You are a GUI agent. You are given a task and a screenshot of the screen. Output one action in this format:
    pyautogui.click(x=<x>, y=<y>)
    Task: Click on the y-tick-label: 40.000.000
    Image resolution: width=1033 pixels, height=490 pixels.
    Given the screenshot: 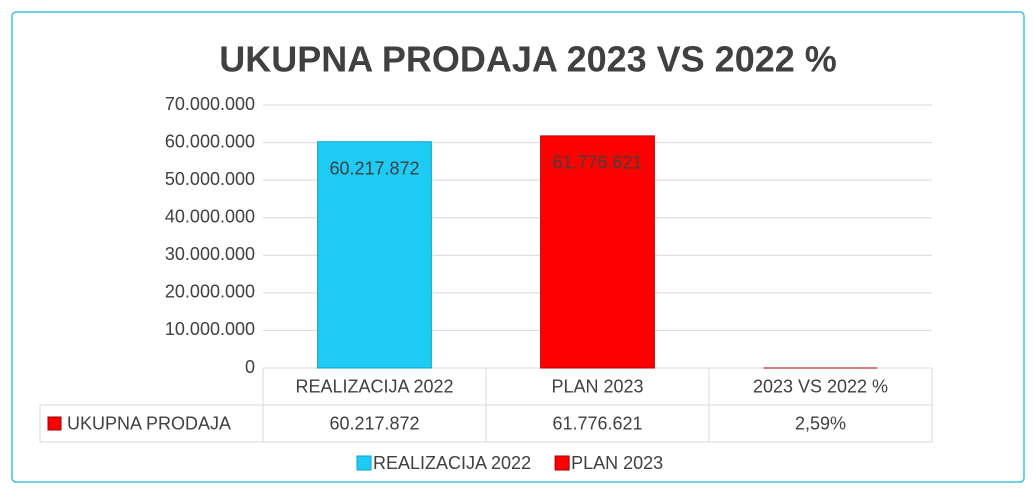 What is the action you would take?
    pyautogui.click(x=210, y=216)
    